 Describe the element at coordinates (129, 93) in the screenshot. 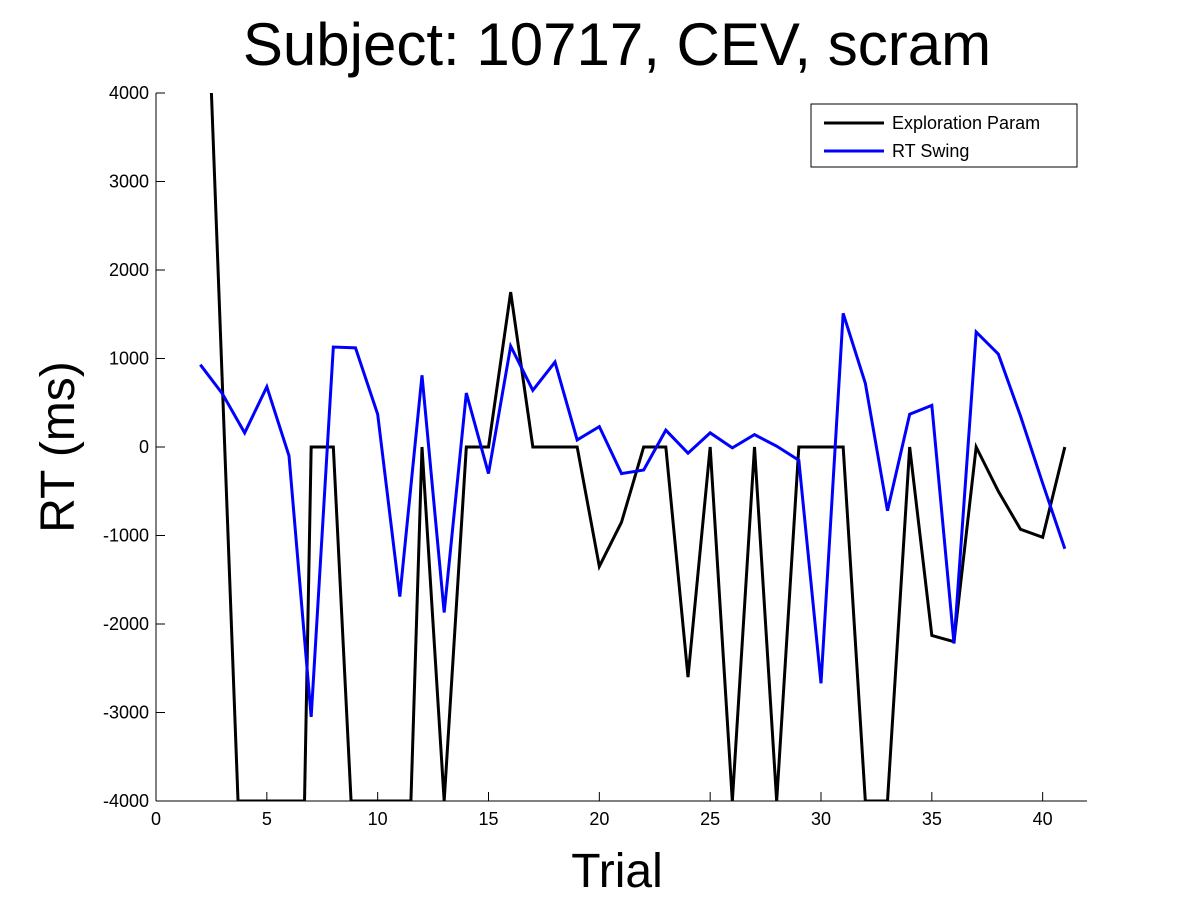

I see `y-tick-label: 4000` at that location.